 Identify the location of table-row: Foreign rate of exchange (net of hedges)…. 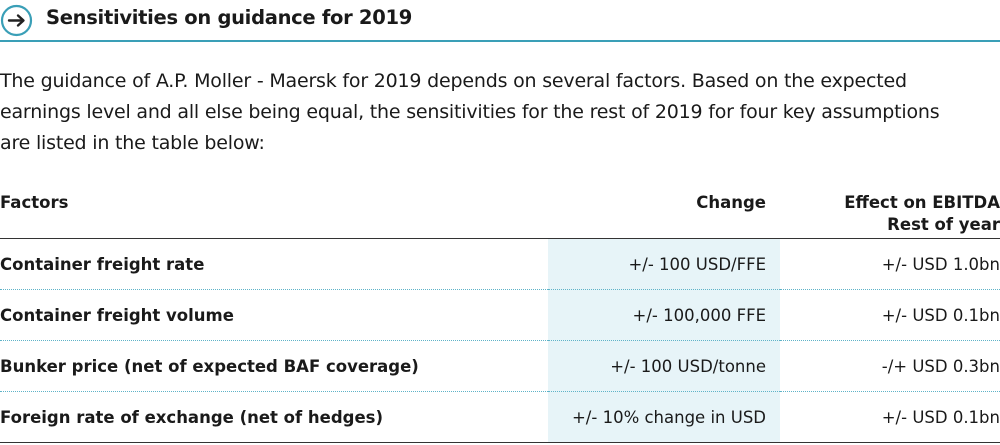
(500, 417).